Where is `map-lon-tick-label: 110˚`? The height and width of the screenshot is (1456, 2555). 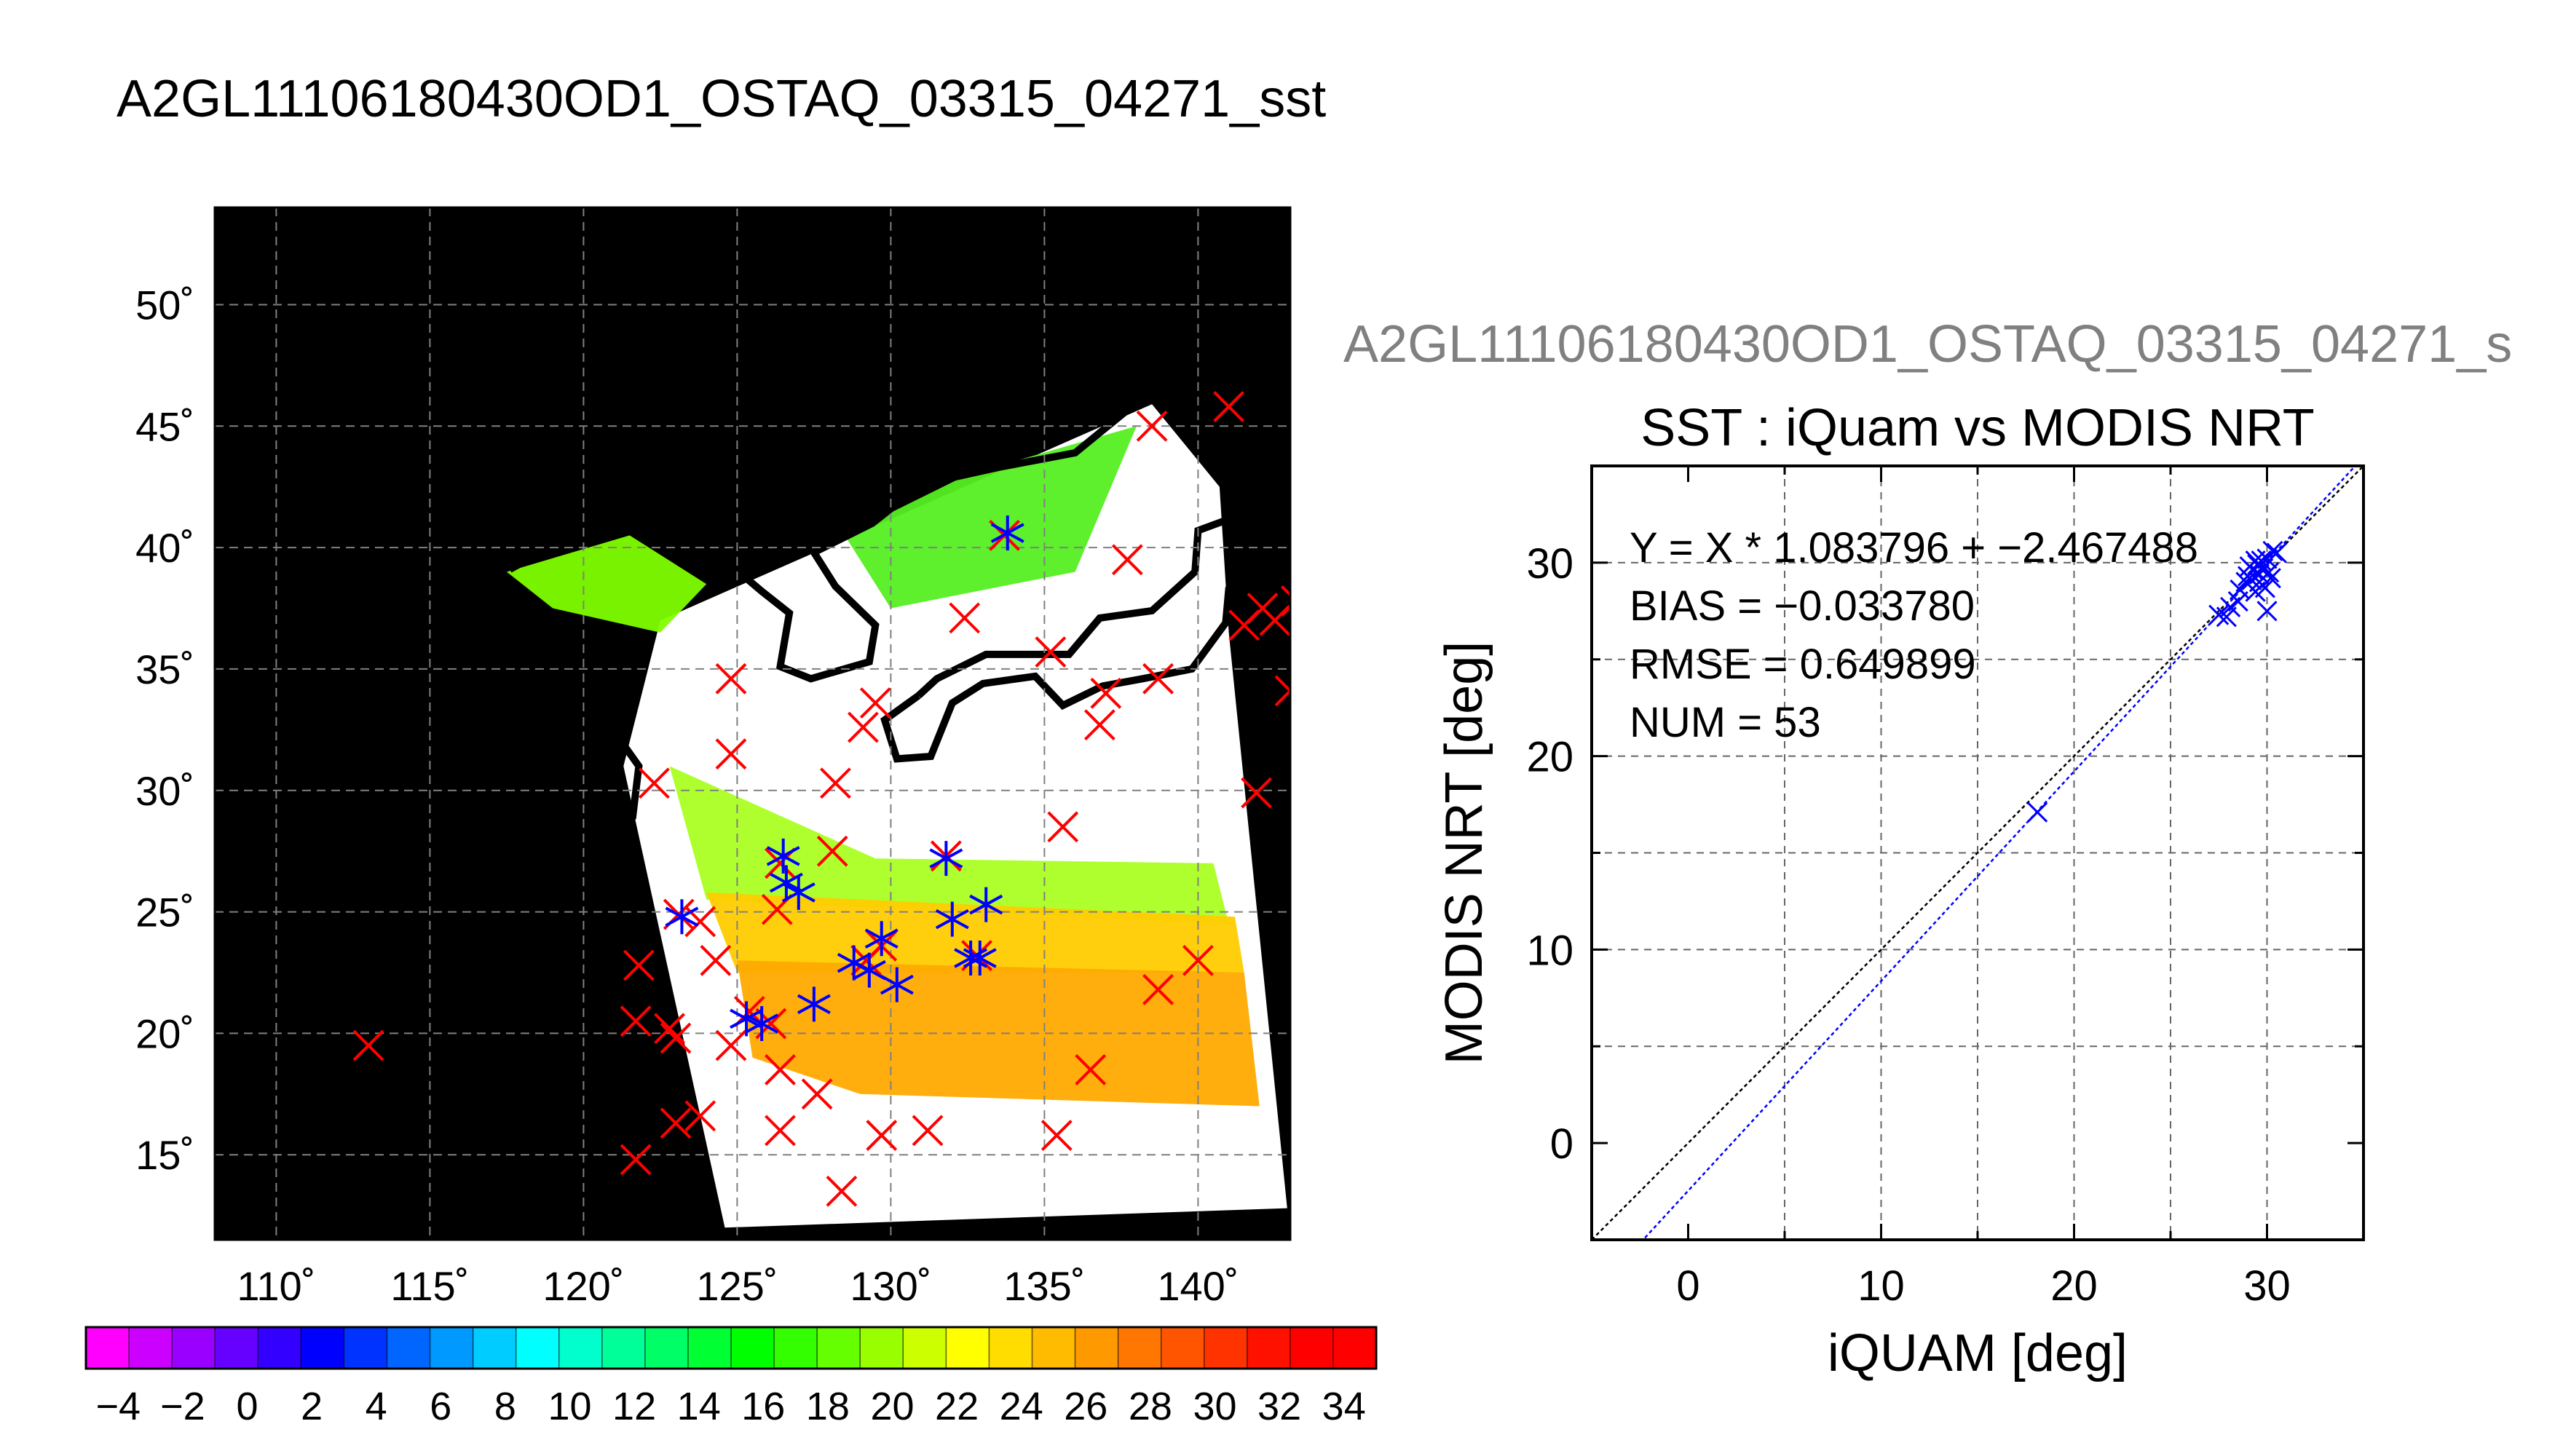
map-lon-tick-label: 110˚ is located at coordinates (276, 1286).